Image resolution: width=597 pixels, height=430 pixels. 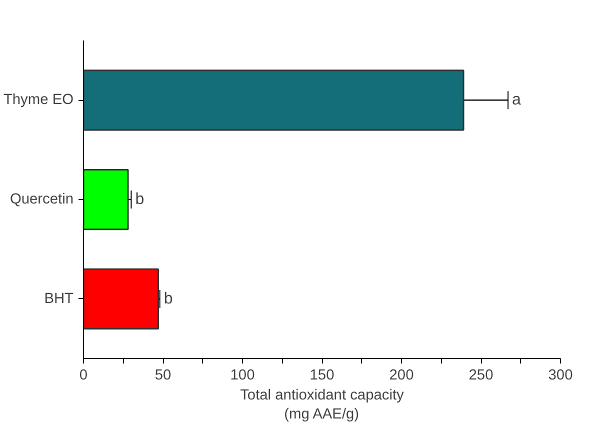 What do you see at coordinates (401, 376) in the screenshot?
I see `x-tick-label: 200` at bounding box center [401, 376].